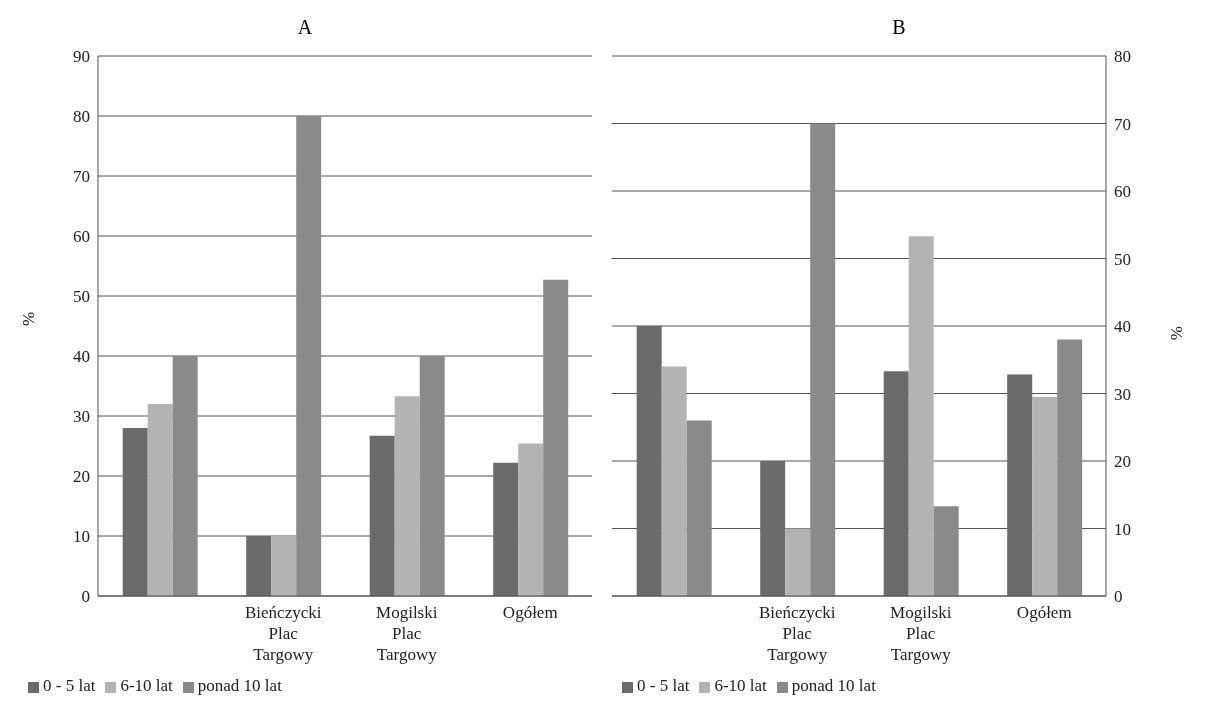 Image resolution: width=1205 pixels, height=713 pixels. I want to click on y-tick-label: 40, so click(81, 357).